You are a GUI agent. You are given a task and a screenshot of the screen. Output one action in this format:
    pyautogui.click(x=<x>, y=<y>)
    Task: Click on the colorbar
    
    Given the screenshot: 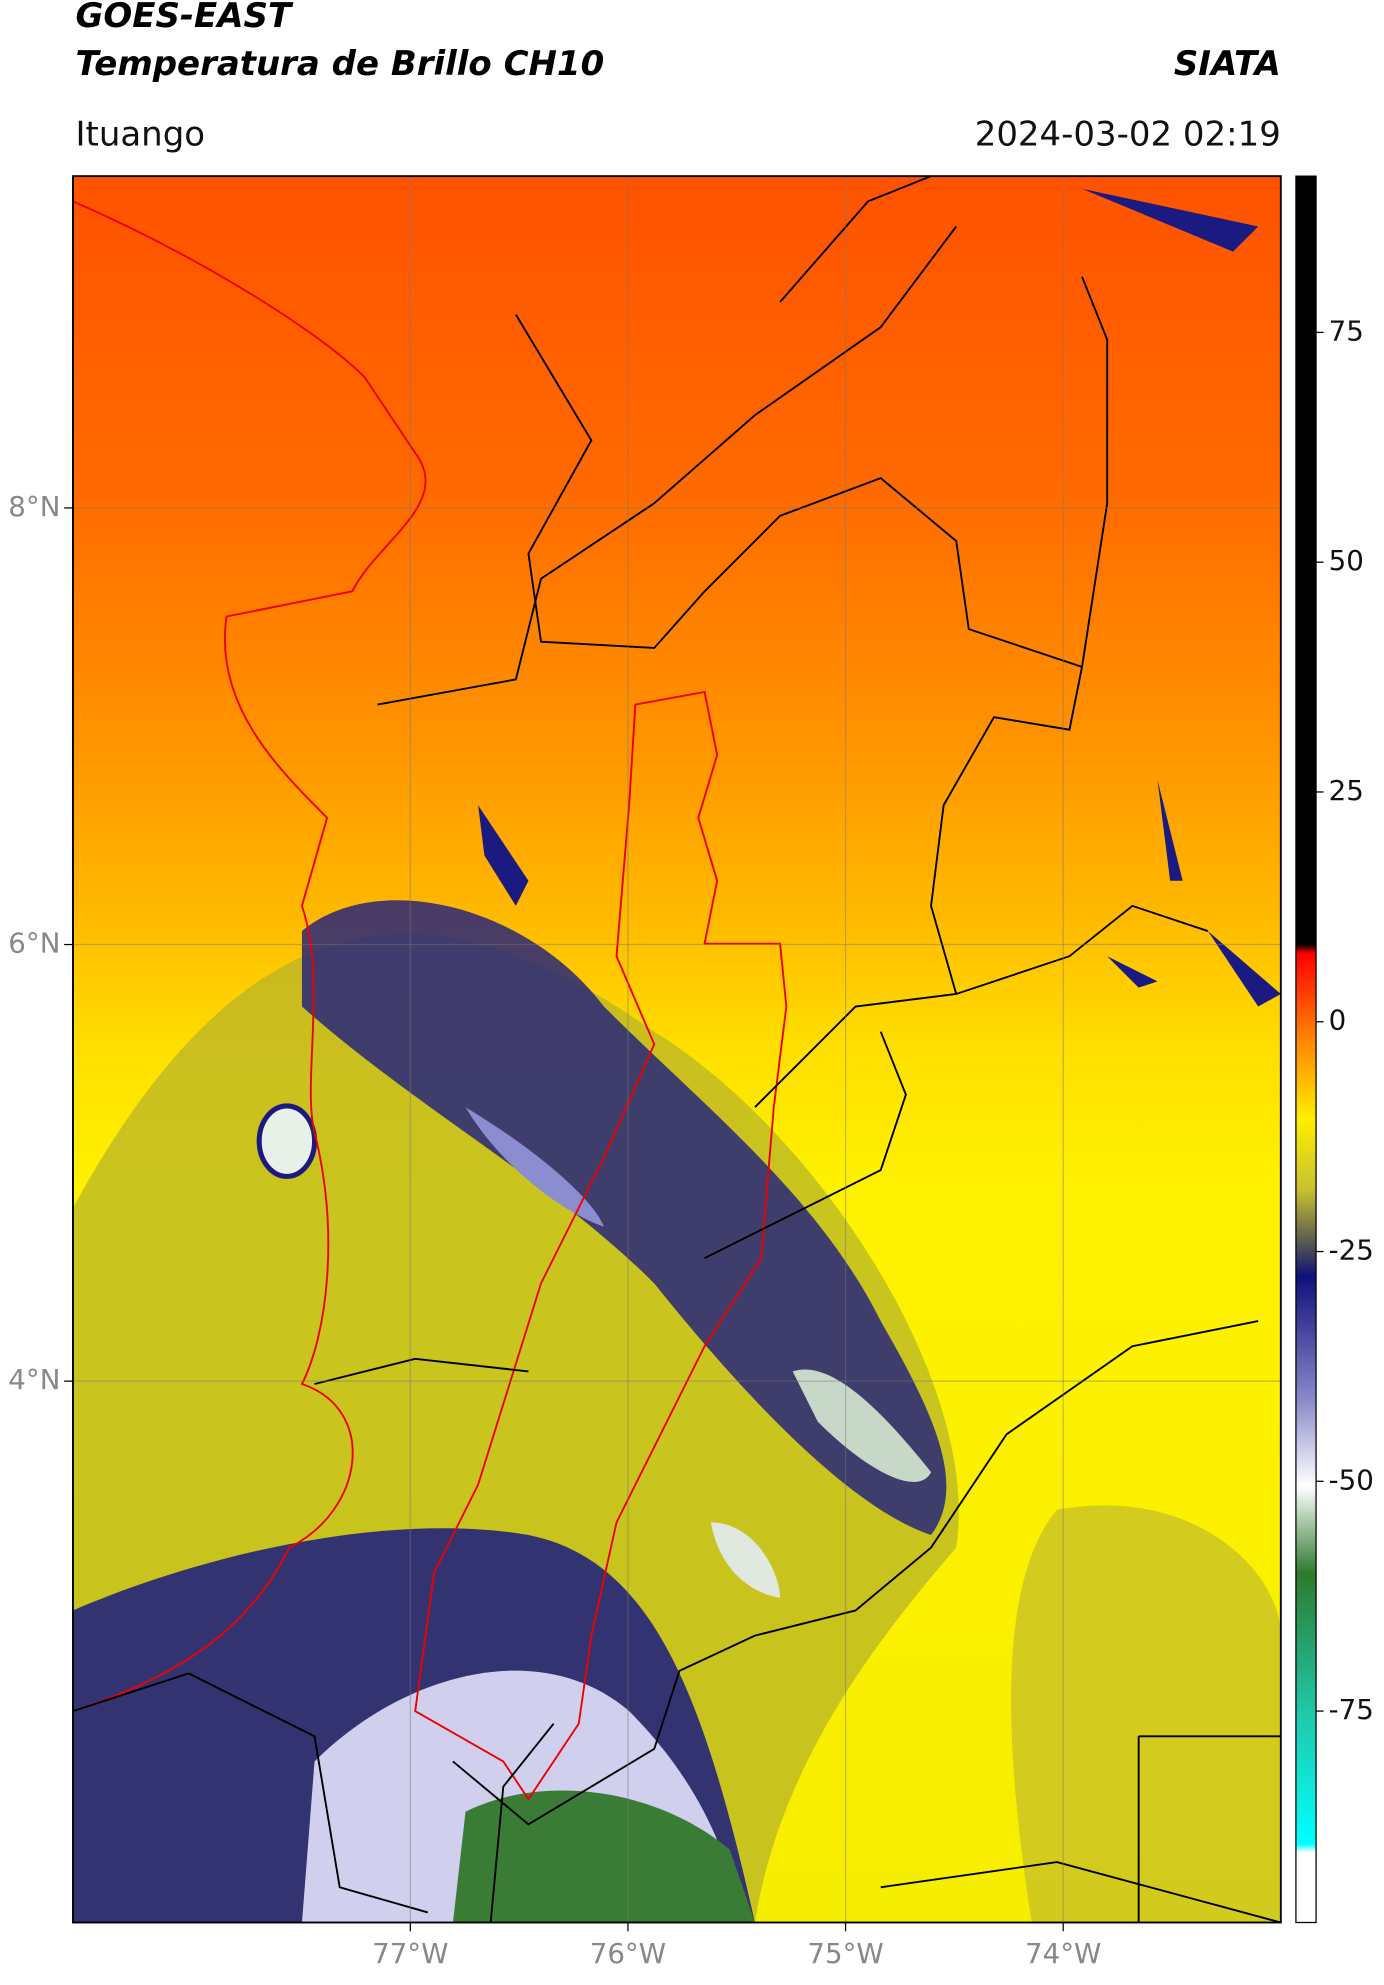 What is the action you would take?
    pyautogui.click(x=1306, y=1049)
    